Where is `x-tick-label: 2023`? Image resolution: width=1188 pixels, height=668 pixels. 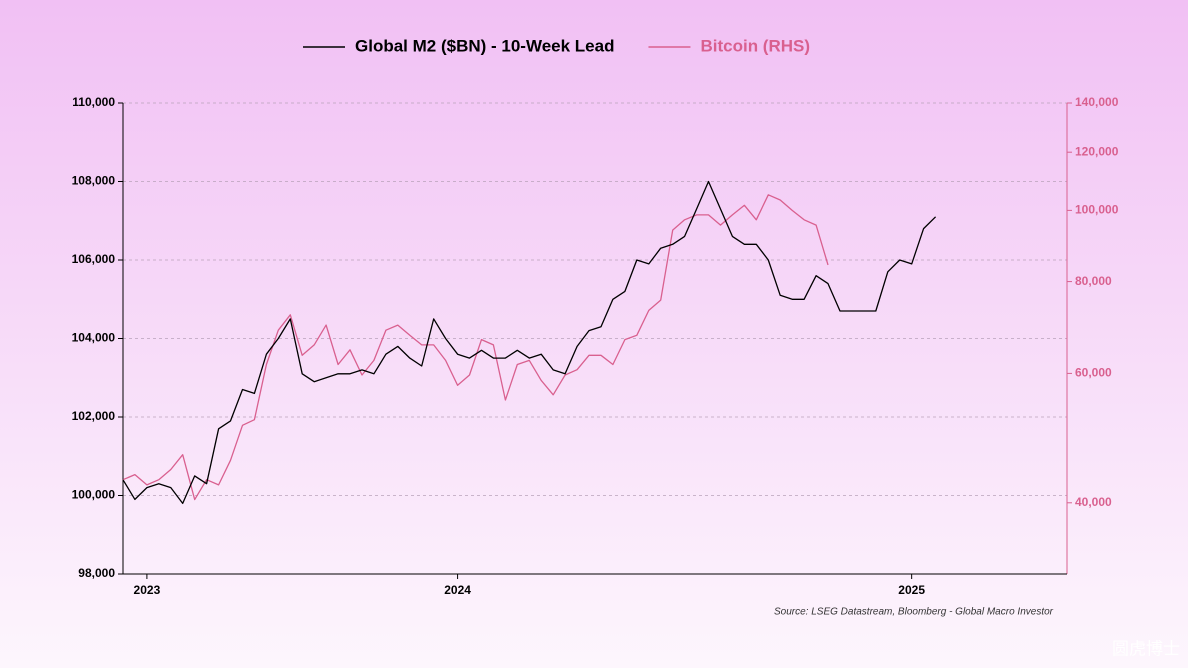 x-tick-label: 2023 is located at coordinates (147, 590).